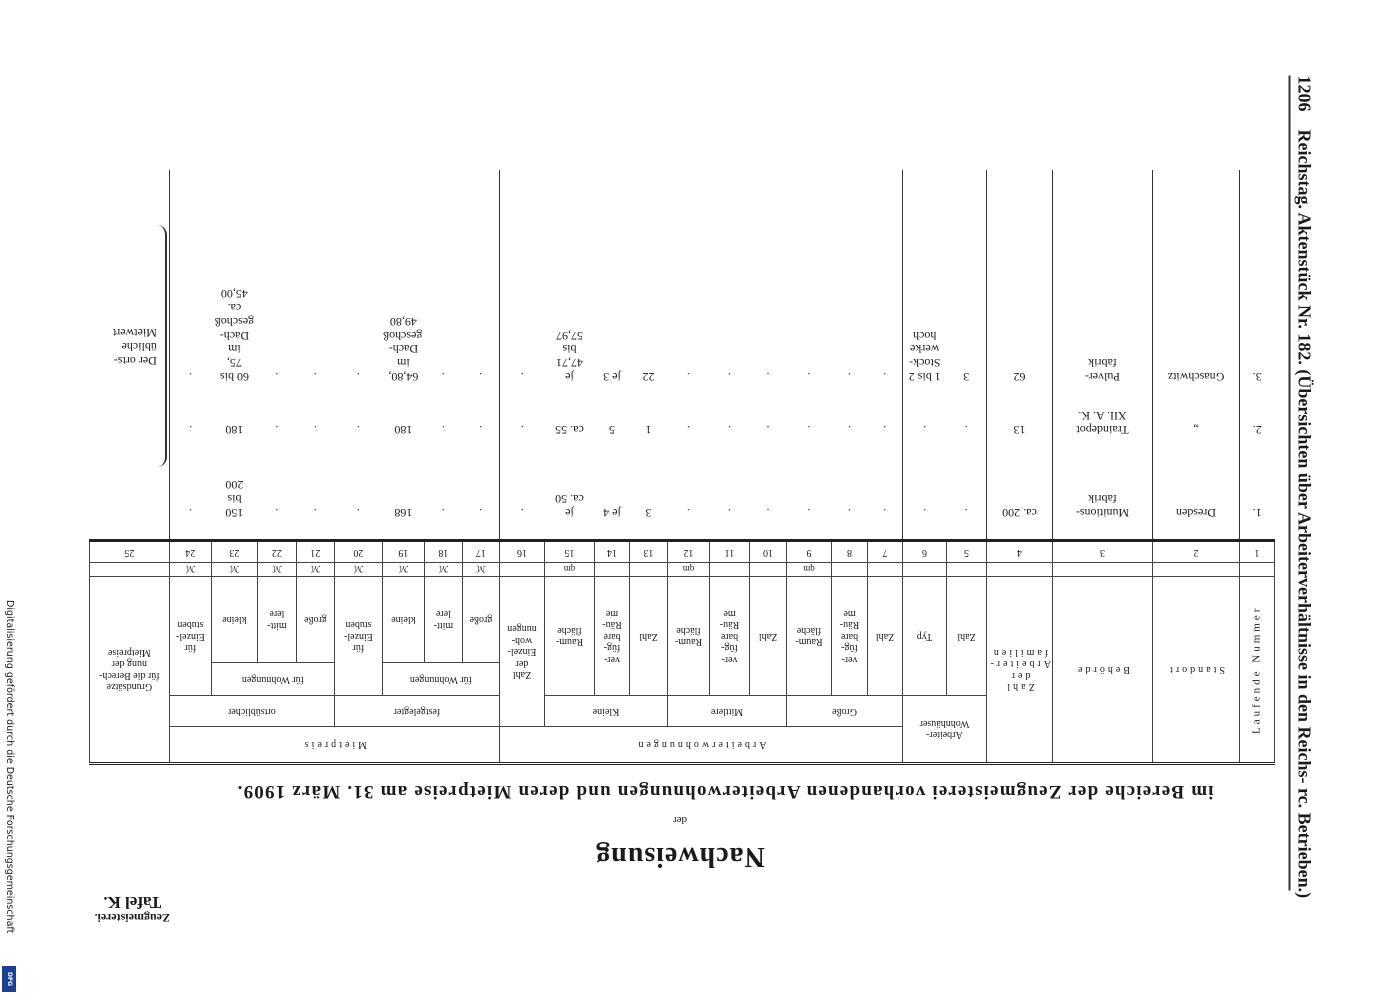 Image resolution: width=1383 pixels, height=1000 pixels. Describe the element at coordinates (612, 430) in the screenshot. I see `table-cell: 5` at that location.